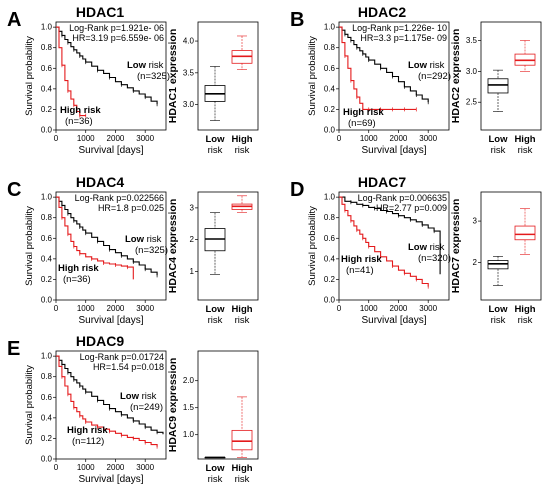 The image size is (550, 492). I want to click on box-y-axis-label: HDAC4 expression, so click(173, 246).